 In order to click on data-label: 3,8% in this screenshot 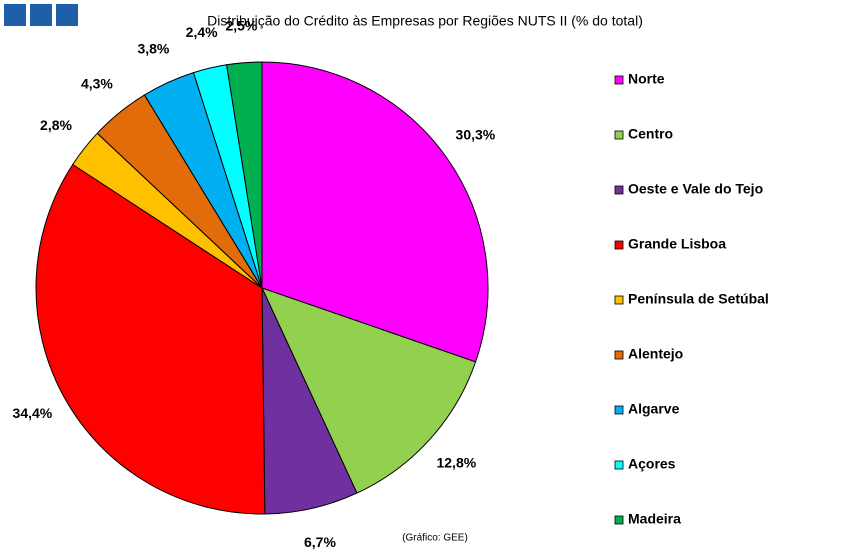, I will do `click(153, 48)`.